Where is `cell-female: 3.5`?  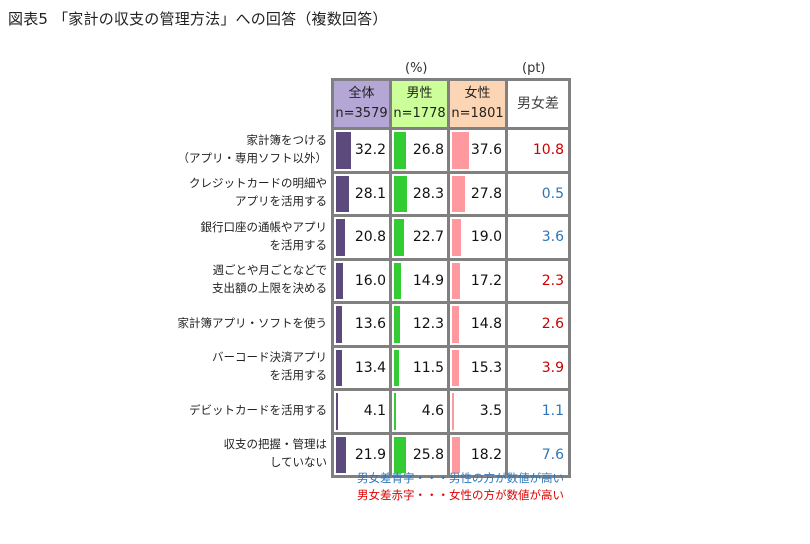
cell-female: 3.5 is located at coordinates (479, 411).